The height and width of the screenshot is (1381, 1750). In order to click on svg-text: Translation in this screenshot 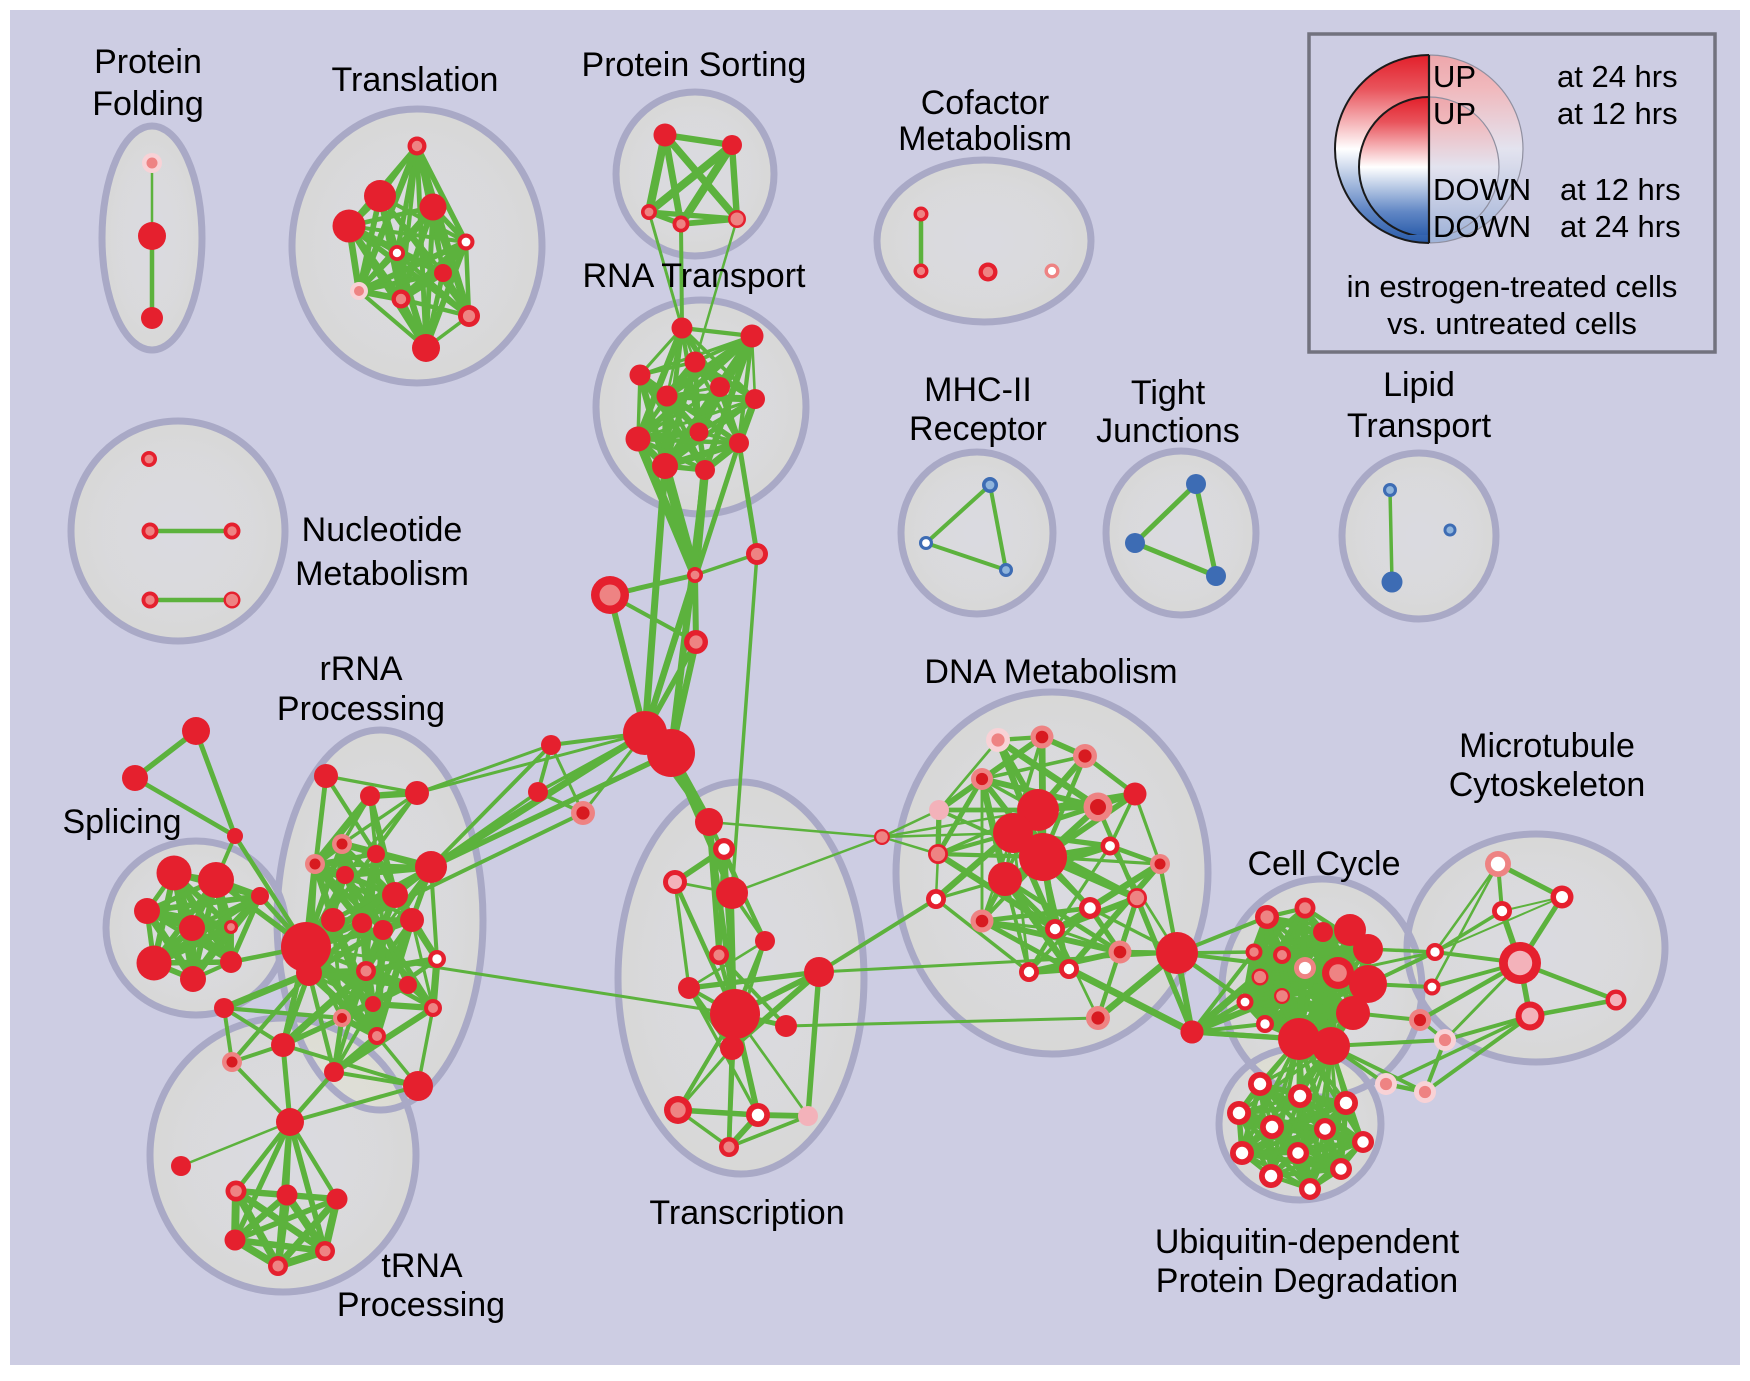, I will do `click(415, 80)`.